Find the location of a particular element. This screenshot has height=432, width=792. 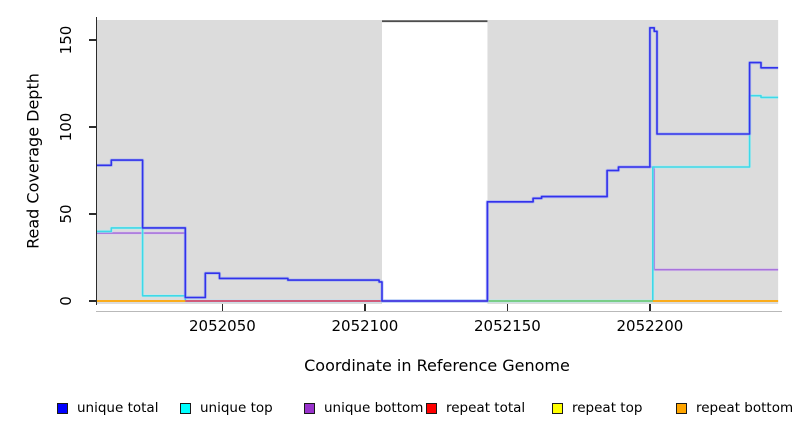

legend-item-repeat-bottom: repeat bottom is located at coordinates (734, 408).